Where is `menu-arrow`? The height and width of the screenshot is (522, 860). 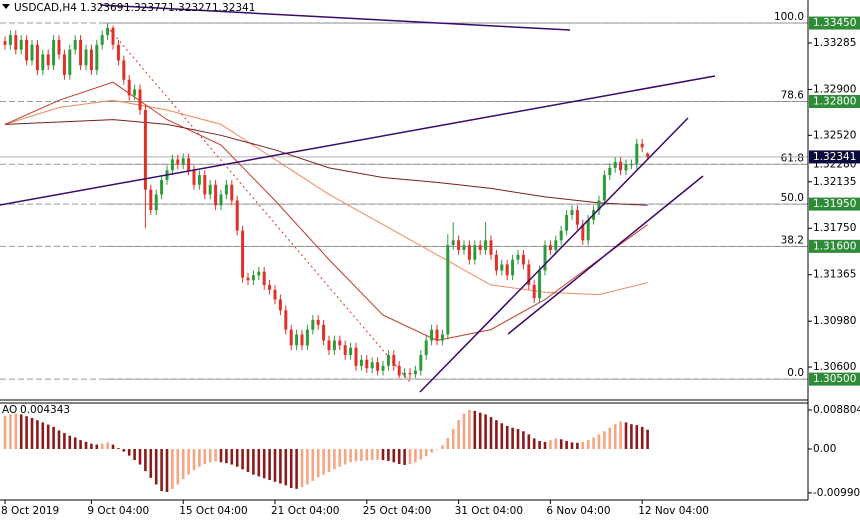 menu-arrow is located at coordinates (6, 6).